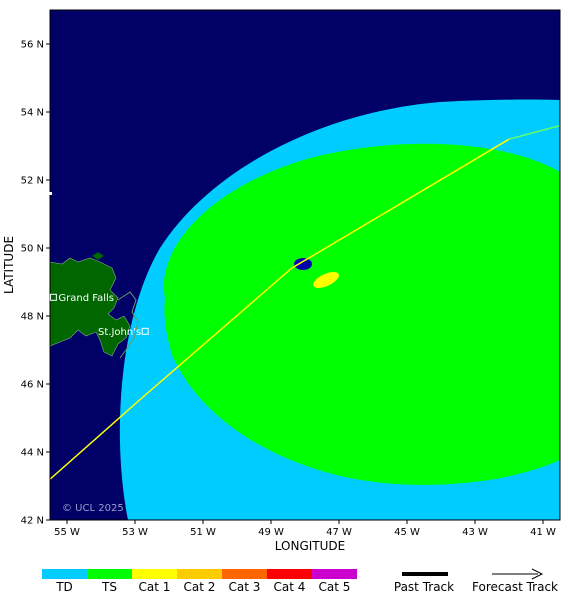  Describe the element at coordinates (35, 283) in the screenshot. I see `latitude-ticks: 56 N 54 N 52 N 50 N 48 N 46 N 44 N 42 N` at that location.